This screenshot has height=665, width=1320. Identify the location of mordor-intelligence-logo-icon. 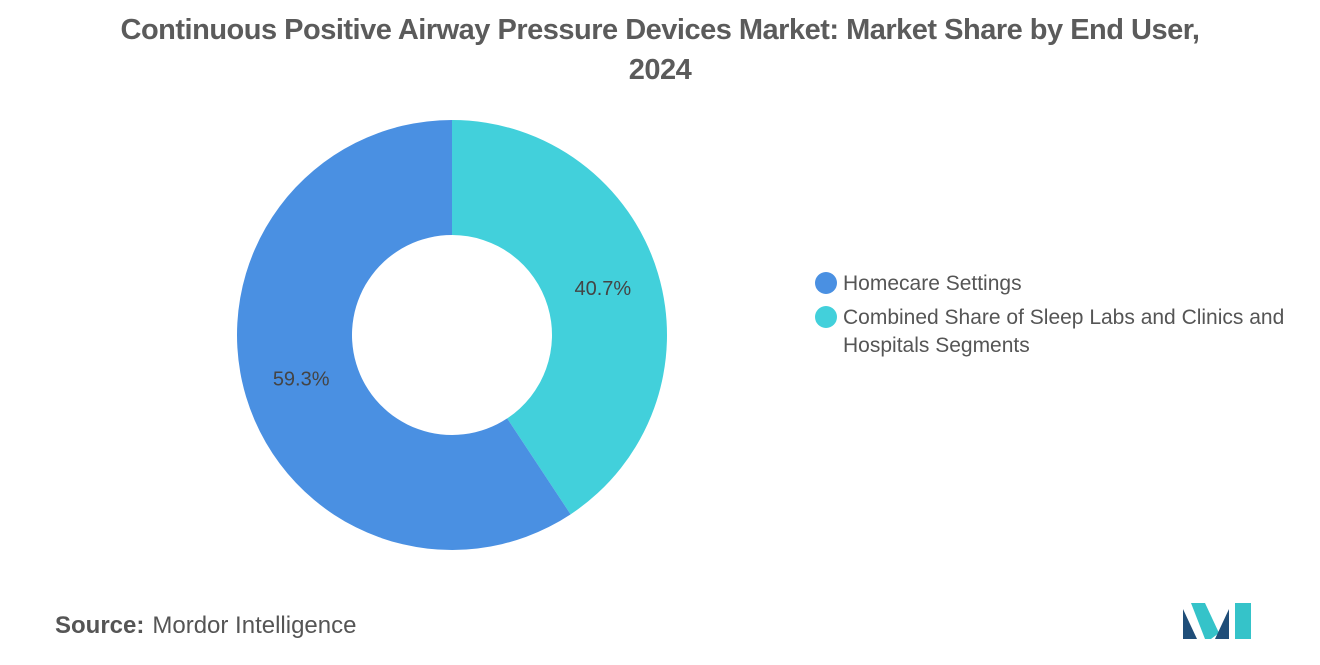
(1217, 621).